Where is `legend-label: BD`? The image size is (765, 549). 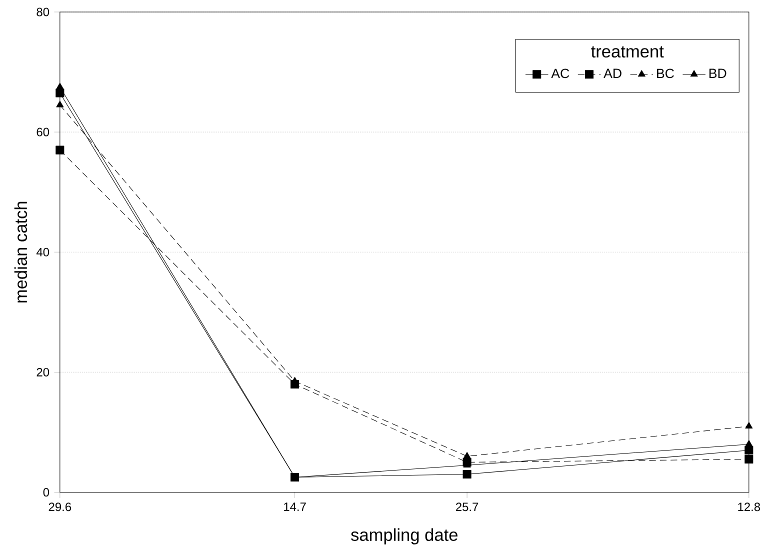
legend-label: BD is located at coordinates (717, 73).